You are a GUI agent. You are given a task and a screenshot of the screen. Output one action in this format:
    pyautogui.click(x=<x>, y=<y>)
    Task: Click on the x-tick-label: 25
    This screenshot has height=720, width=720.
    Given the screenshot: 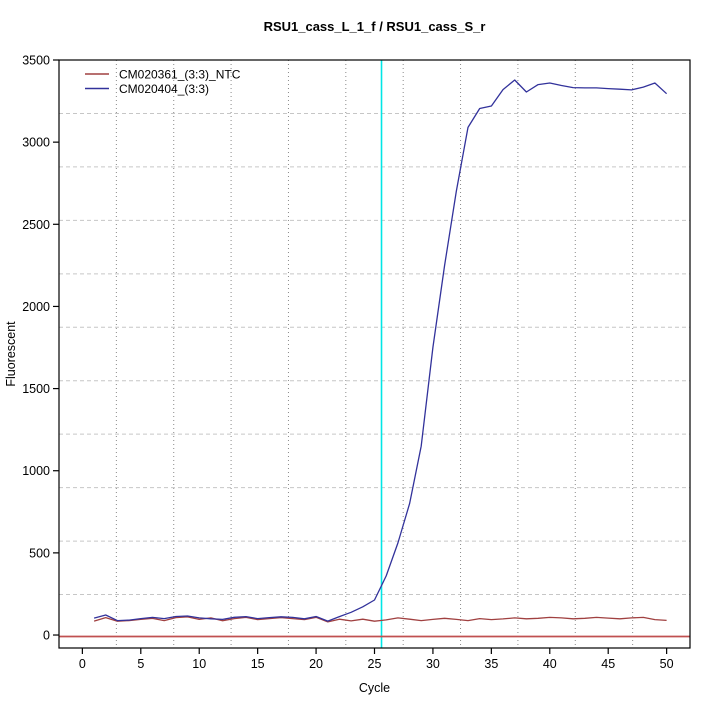 What is the action you would take?
    pyautogui.click(x=375, y=664)
    